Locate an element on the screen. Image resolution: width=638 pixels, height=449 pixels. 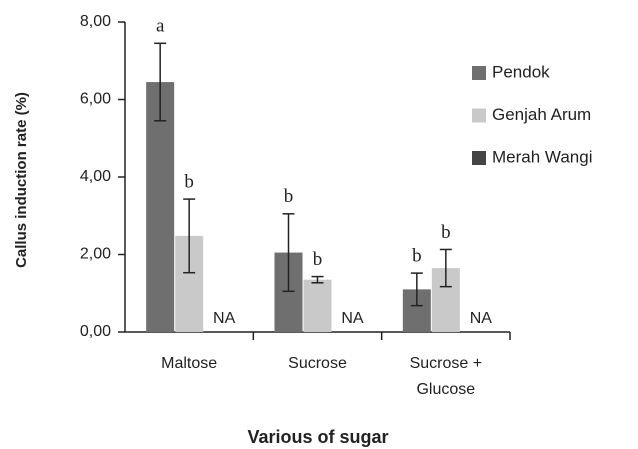
legend-label: Genjah Arum is located at coordinates (541, 114).